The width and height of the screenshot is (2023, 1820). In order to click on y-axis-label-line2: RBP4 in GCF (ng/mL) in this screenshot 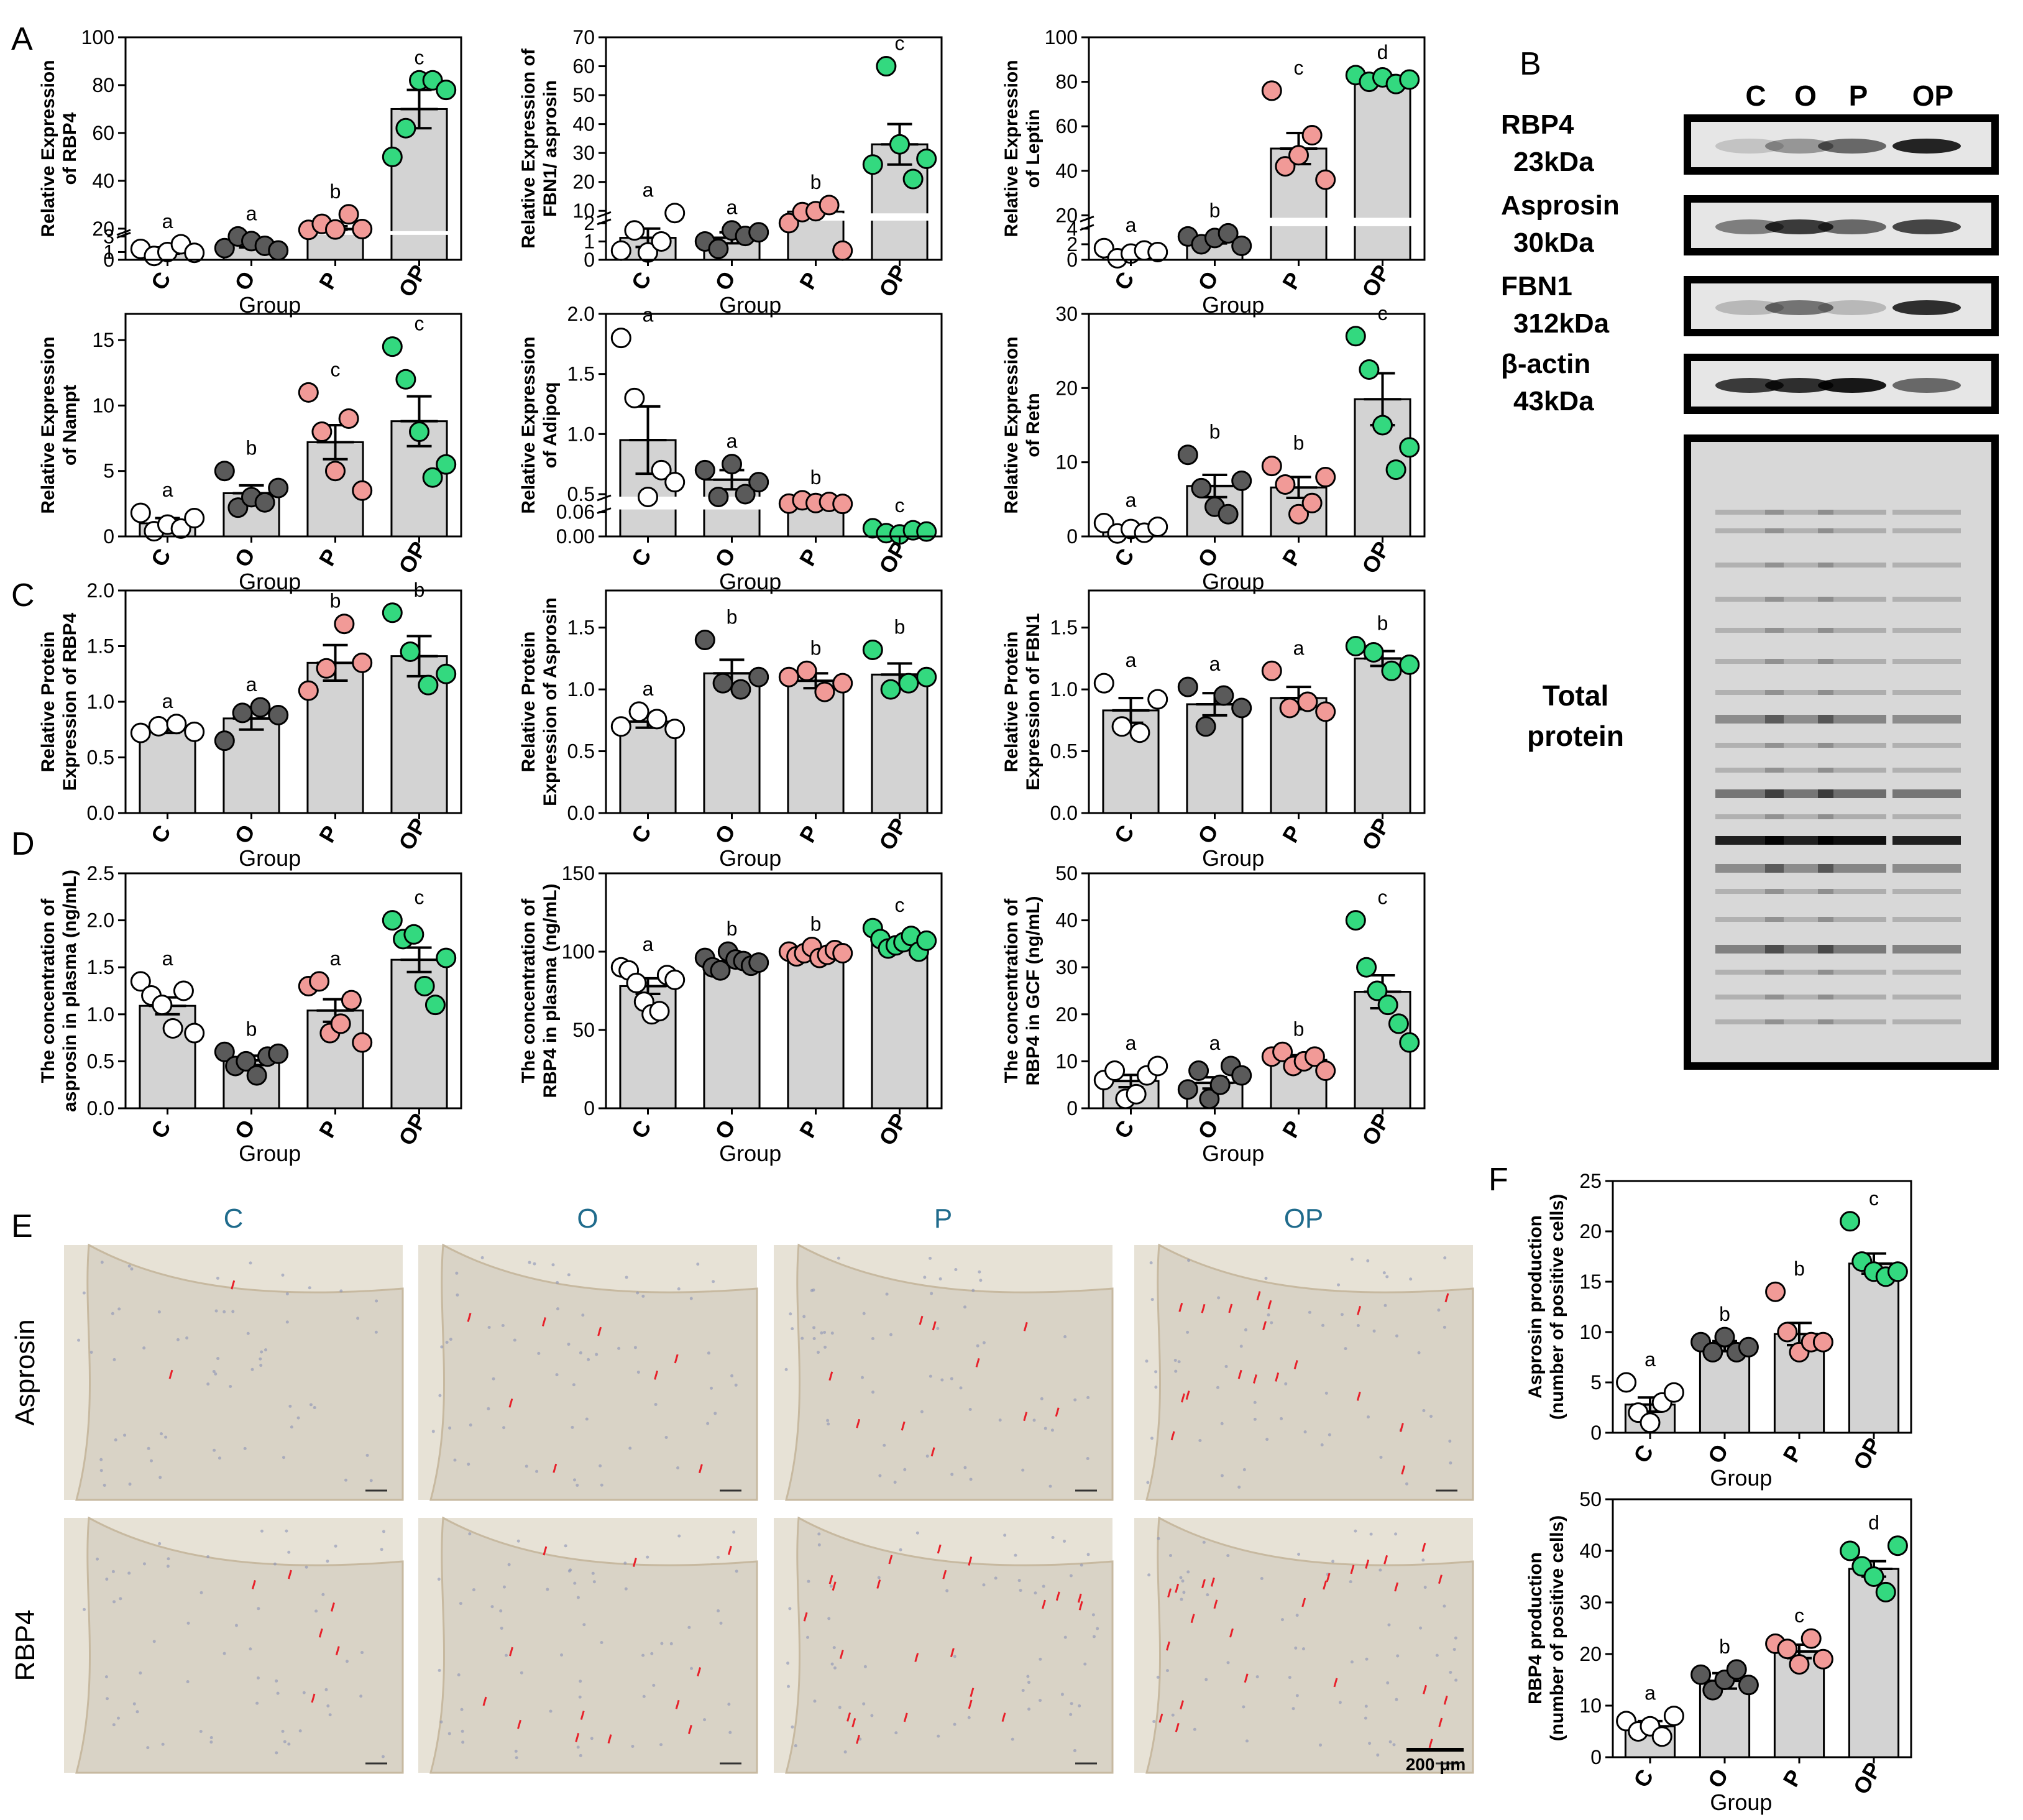, I will do `click(1033, 991)`.